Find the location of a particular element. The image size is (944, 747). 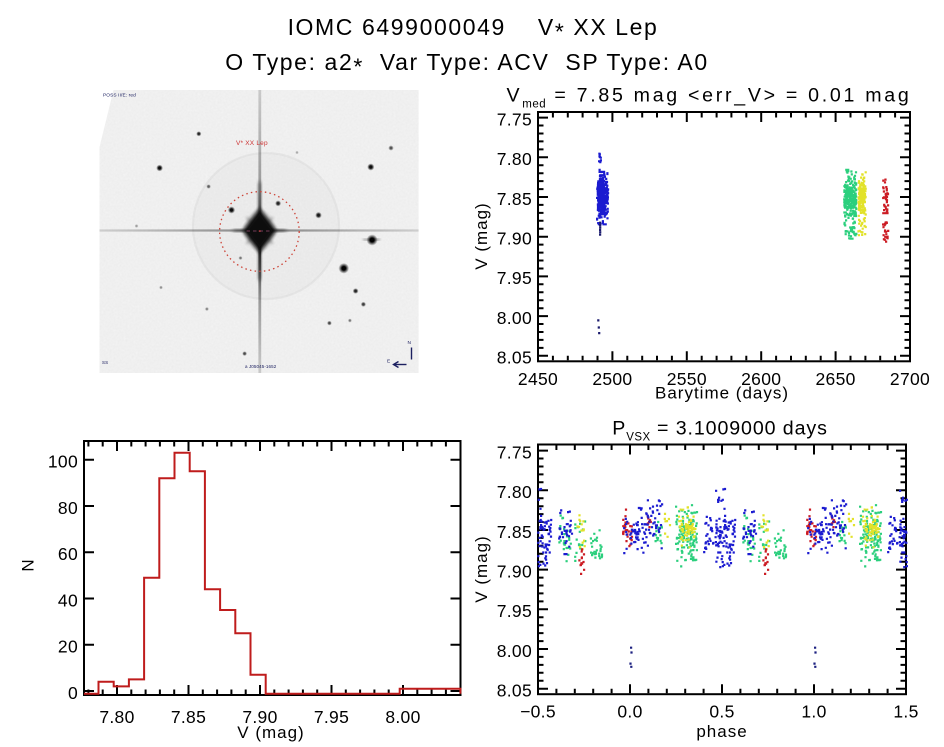

svg-text: 2500 is located at coordinates (612, 379).